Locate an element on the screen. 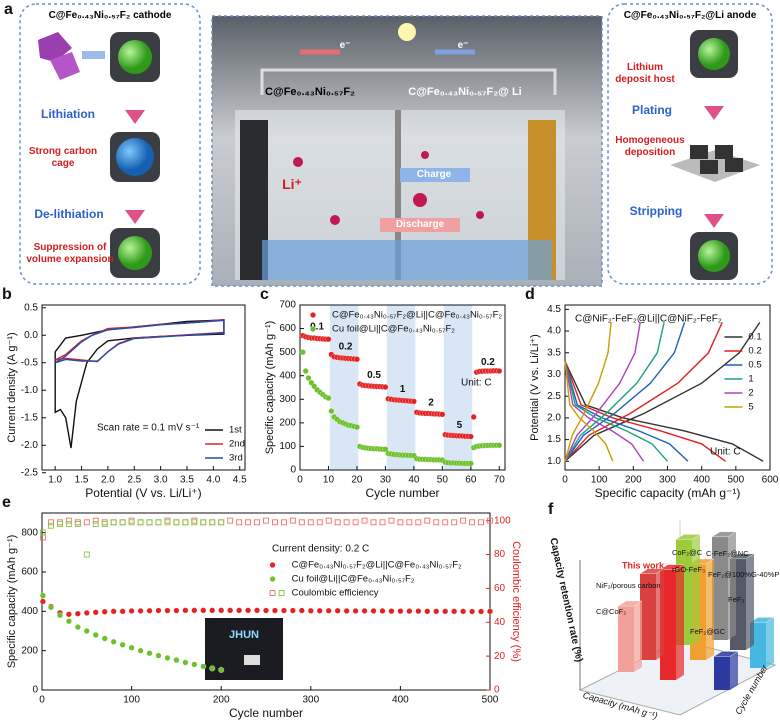  y-axis-label: Potential (V vs. Li/Li⁺) is located at coordinates (535, 387).